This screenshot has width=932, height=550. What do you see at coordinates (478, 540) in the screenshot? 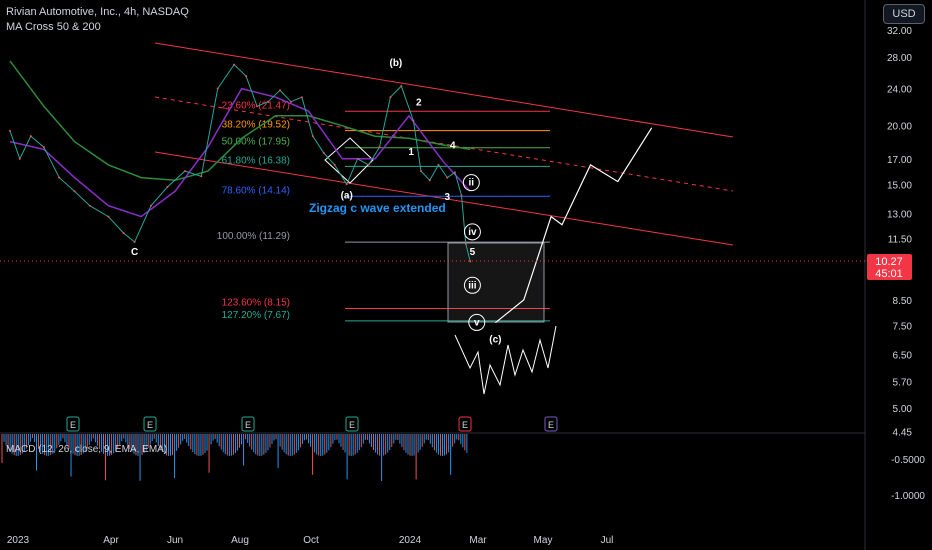
I see `x-tick-label: Mar` at bounding box center [478, 540].